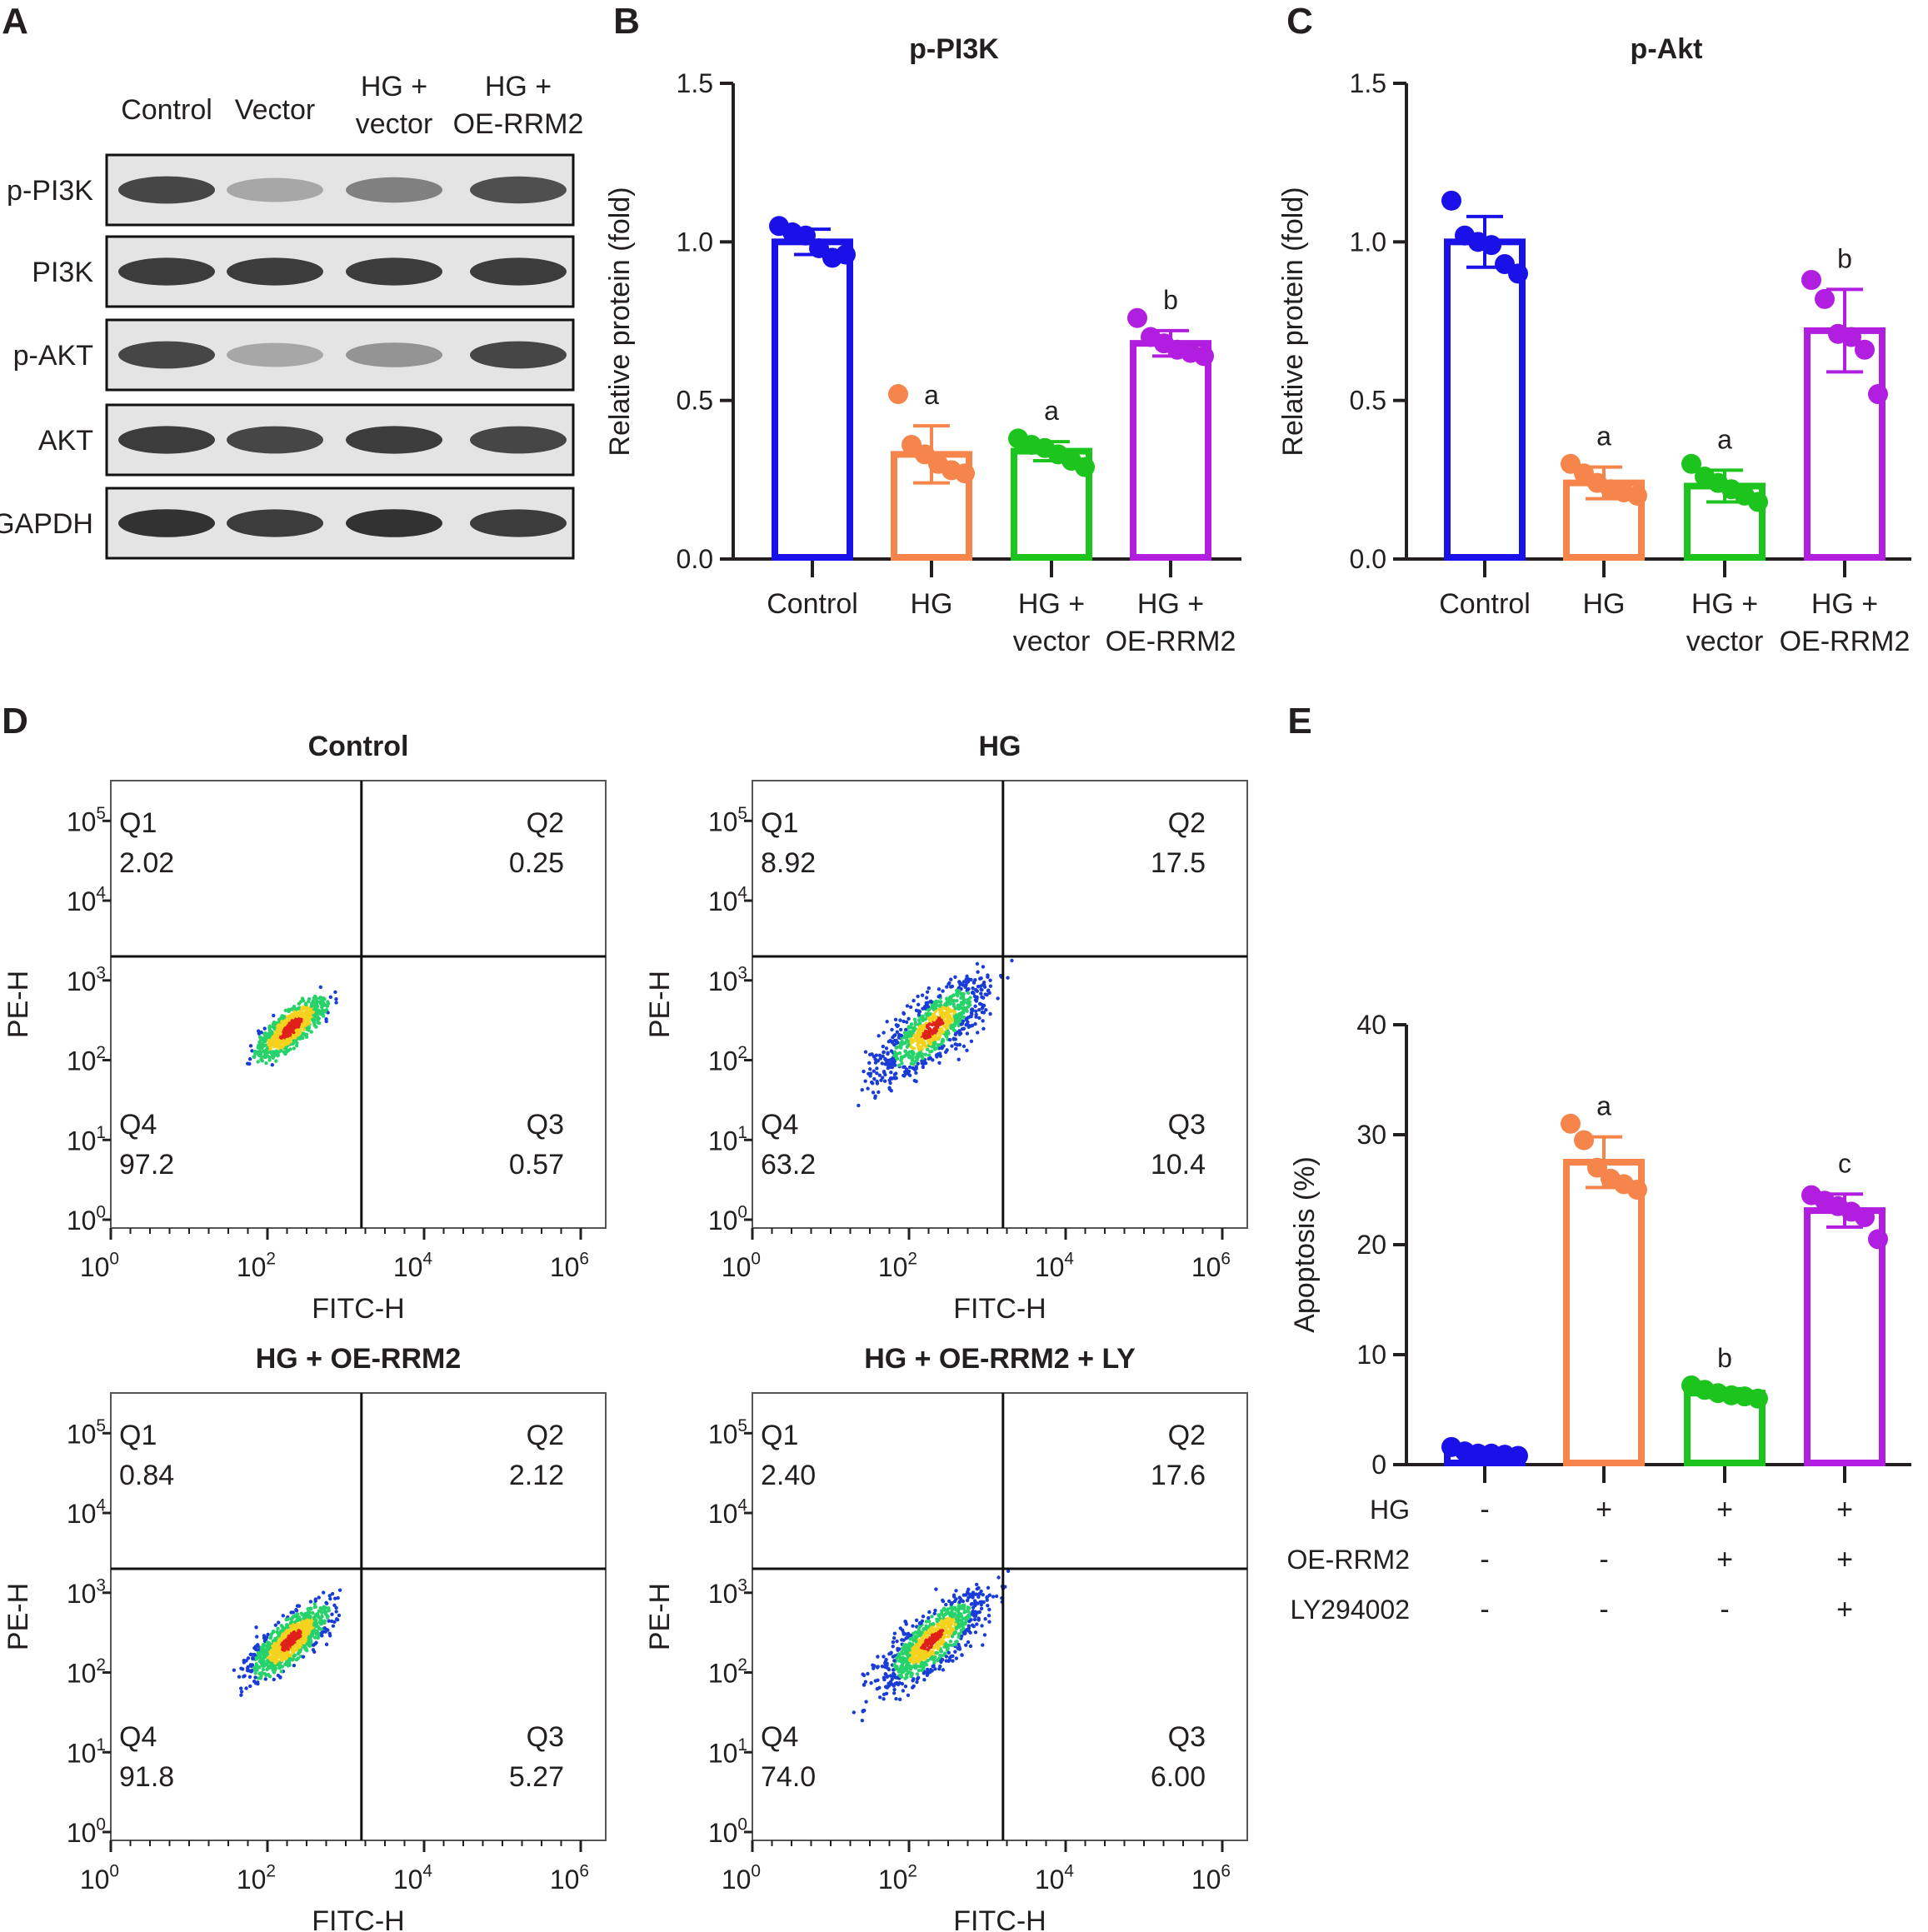 This screenshot has width=1928, height=1932. Describe the element at coordinates (1845, 258) in the screenshot. I see `significance-label: b` at that location.